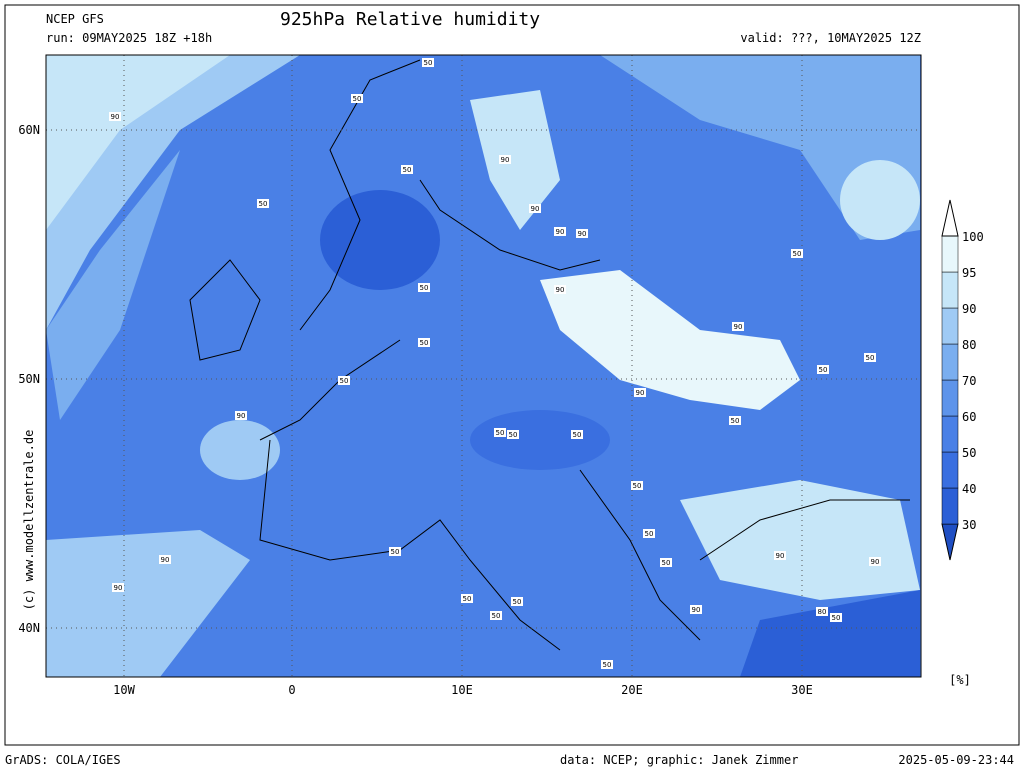 The height and width of the screenshot is (772, 1024). Describe the element at coordinates (969, 309) in the screenshot. I see `colorbar-tick-label: 90` at that location.